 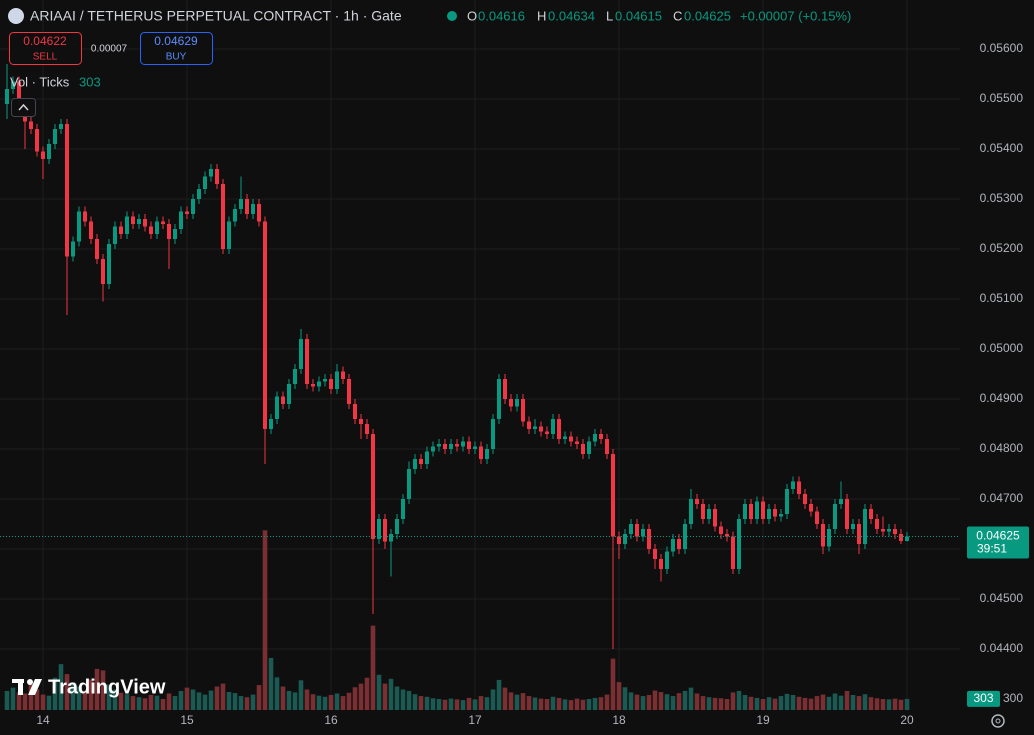 What do you see at coordinates (1002, 48) in the screenshot?
I see `y-tick-label: 0.05600` at bounding box center [1002, 48].